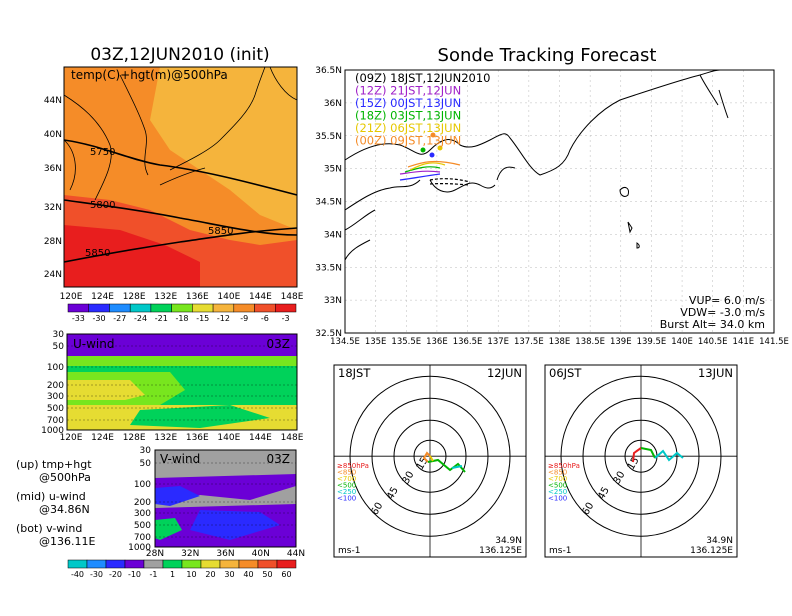  I want to click on u-pressure-tick: 50, so click(59, 347).